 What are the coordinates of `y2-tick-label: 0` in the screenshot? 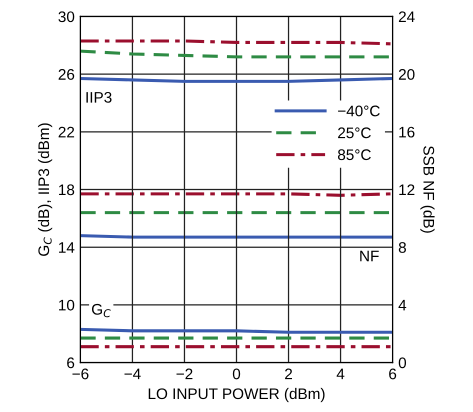 It's located at (402, 362).